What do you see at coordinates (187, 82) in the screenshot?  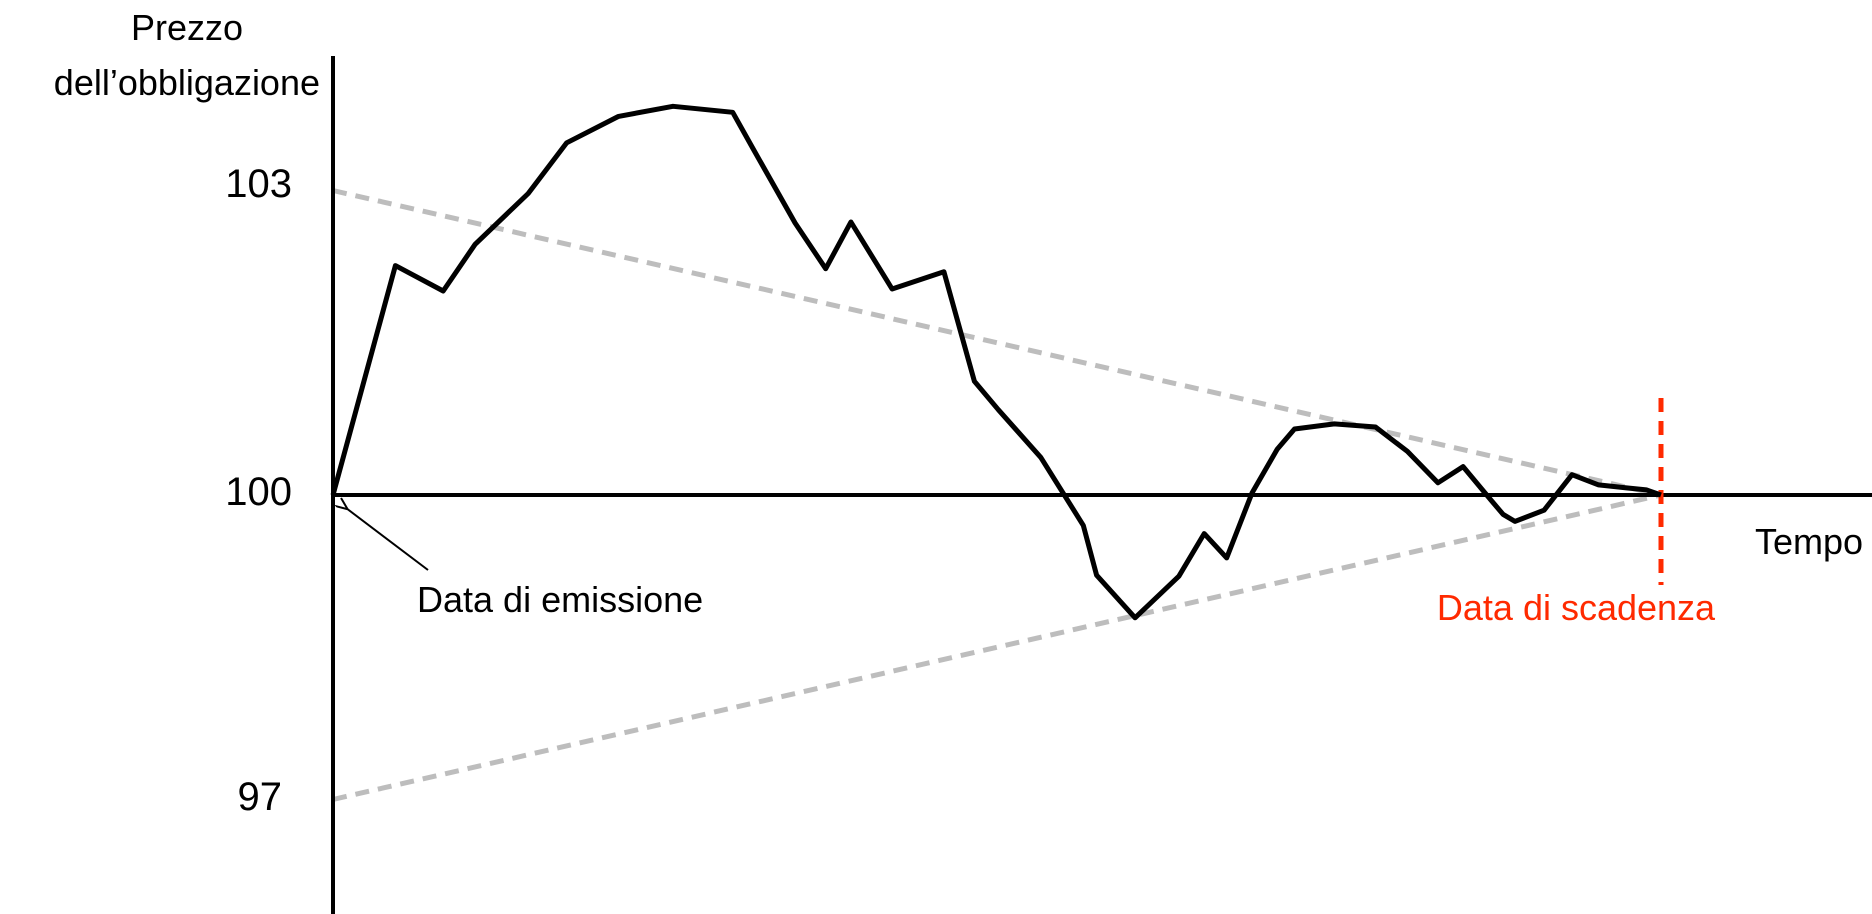 I see `y-axis-title-line-2: dell’obbligazione` at bounding box center [187, 82].